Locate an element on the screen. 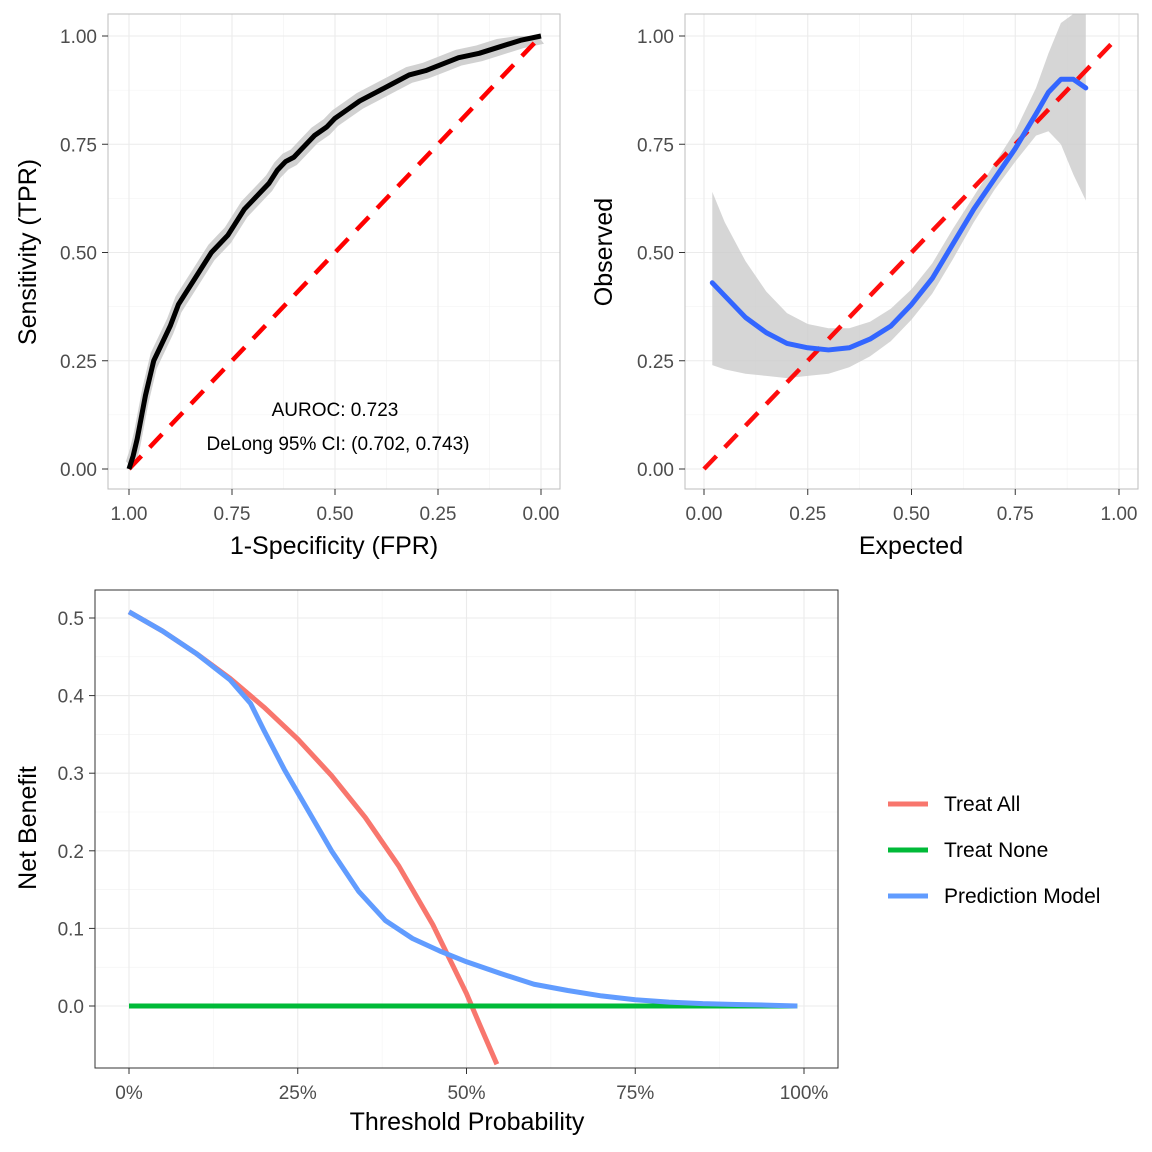  roc-reference-line is located at coordinates (335, 252).